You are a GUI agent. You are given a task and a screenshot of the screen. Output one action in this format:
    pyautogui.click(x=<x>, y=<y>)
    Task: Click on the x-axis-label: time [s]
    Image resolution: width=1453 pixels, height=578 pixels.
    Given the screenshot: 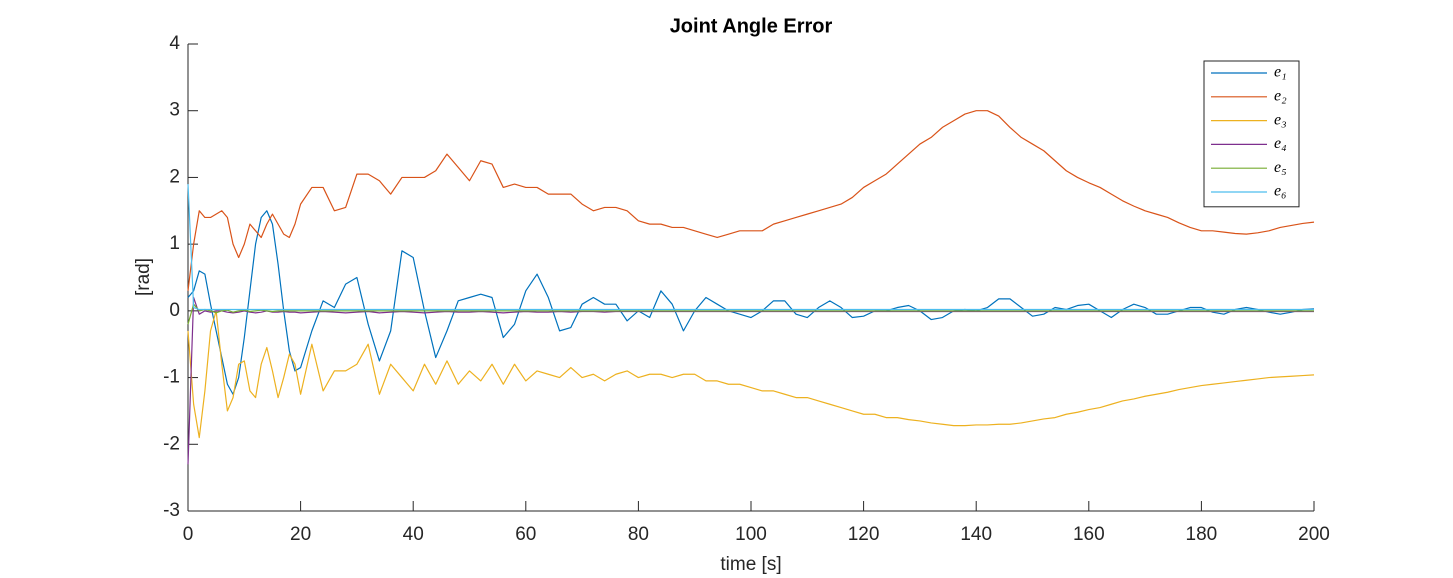 What is the action you would take?
    pyautogui.click(x=750, y=564)
    